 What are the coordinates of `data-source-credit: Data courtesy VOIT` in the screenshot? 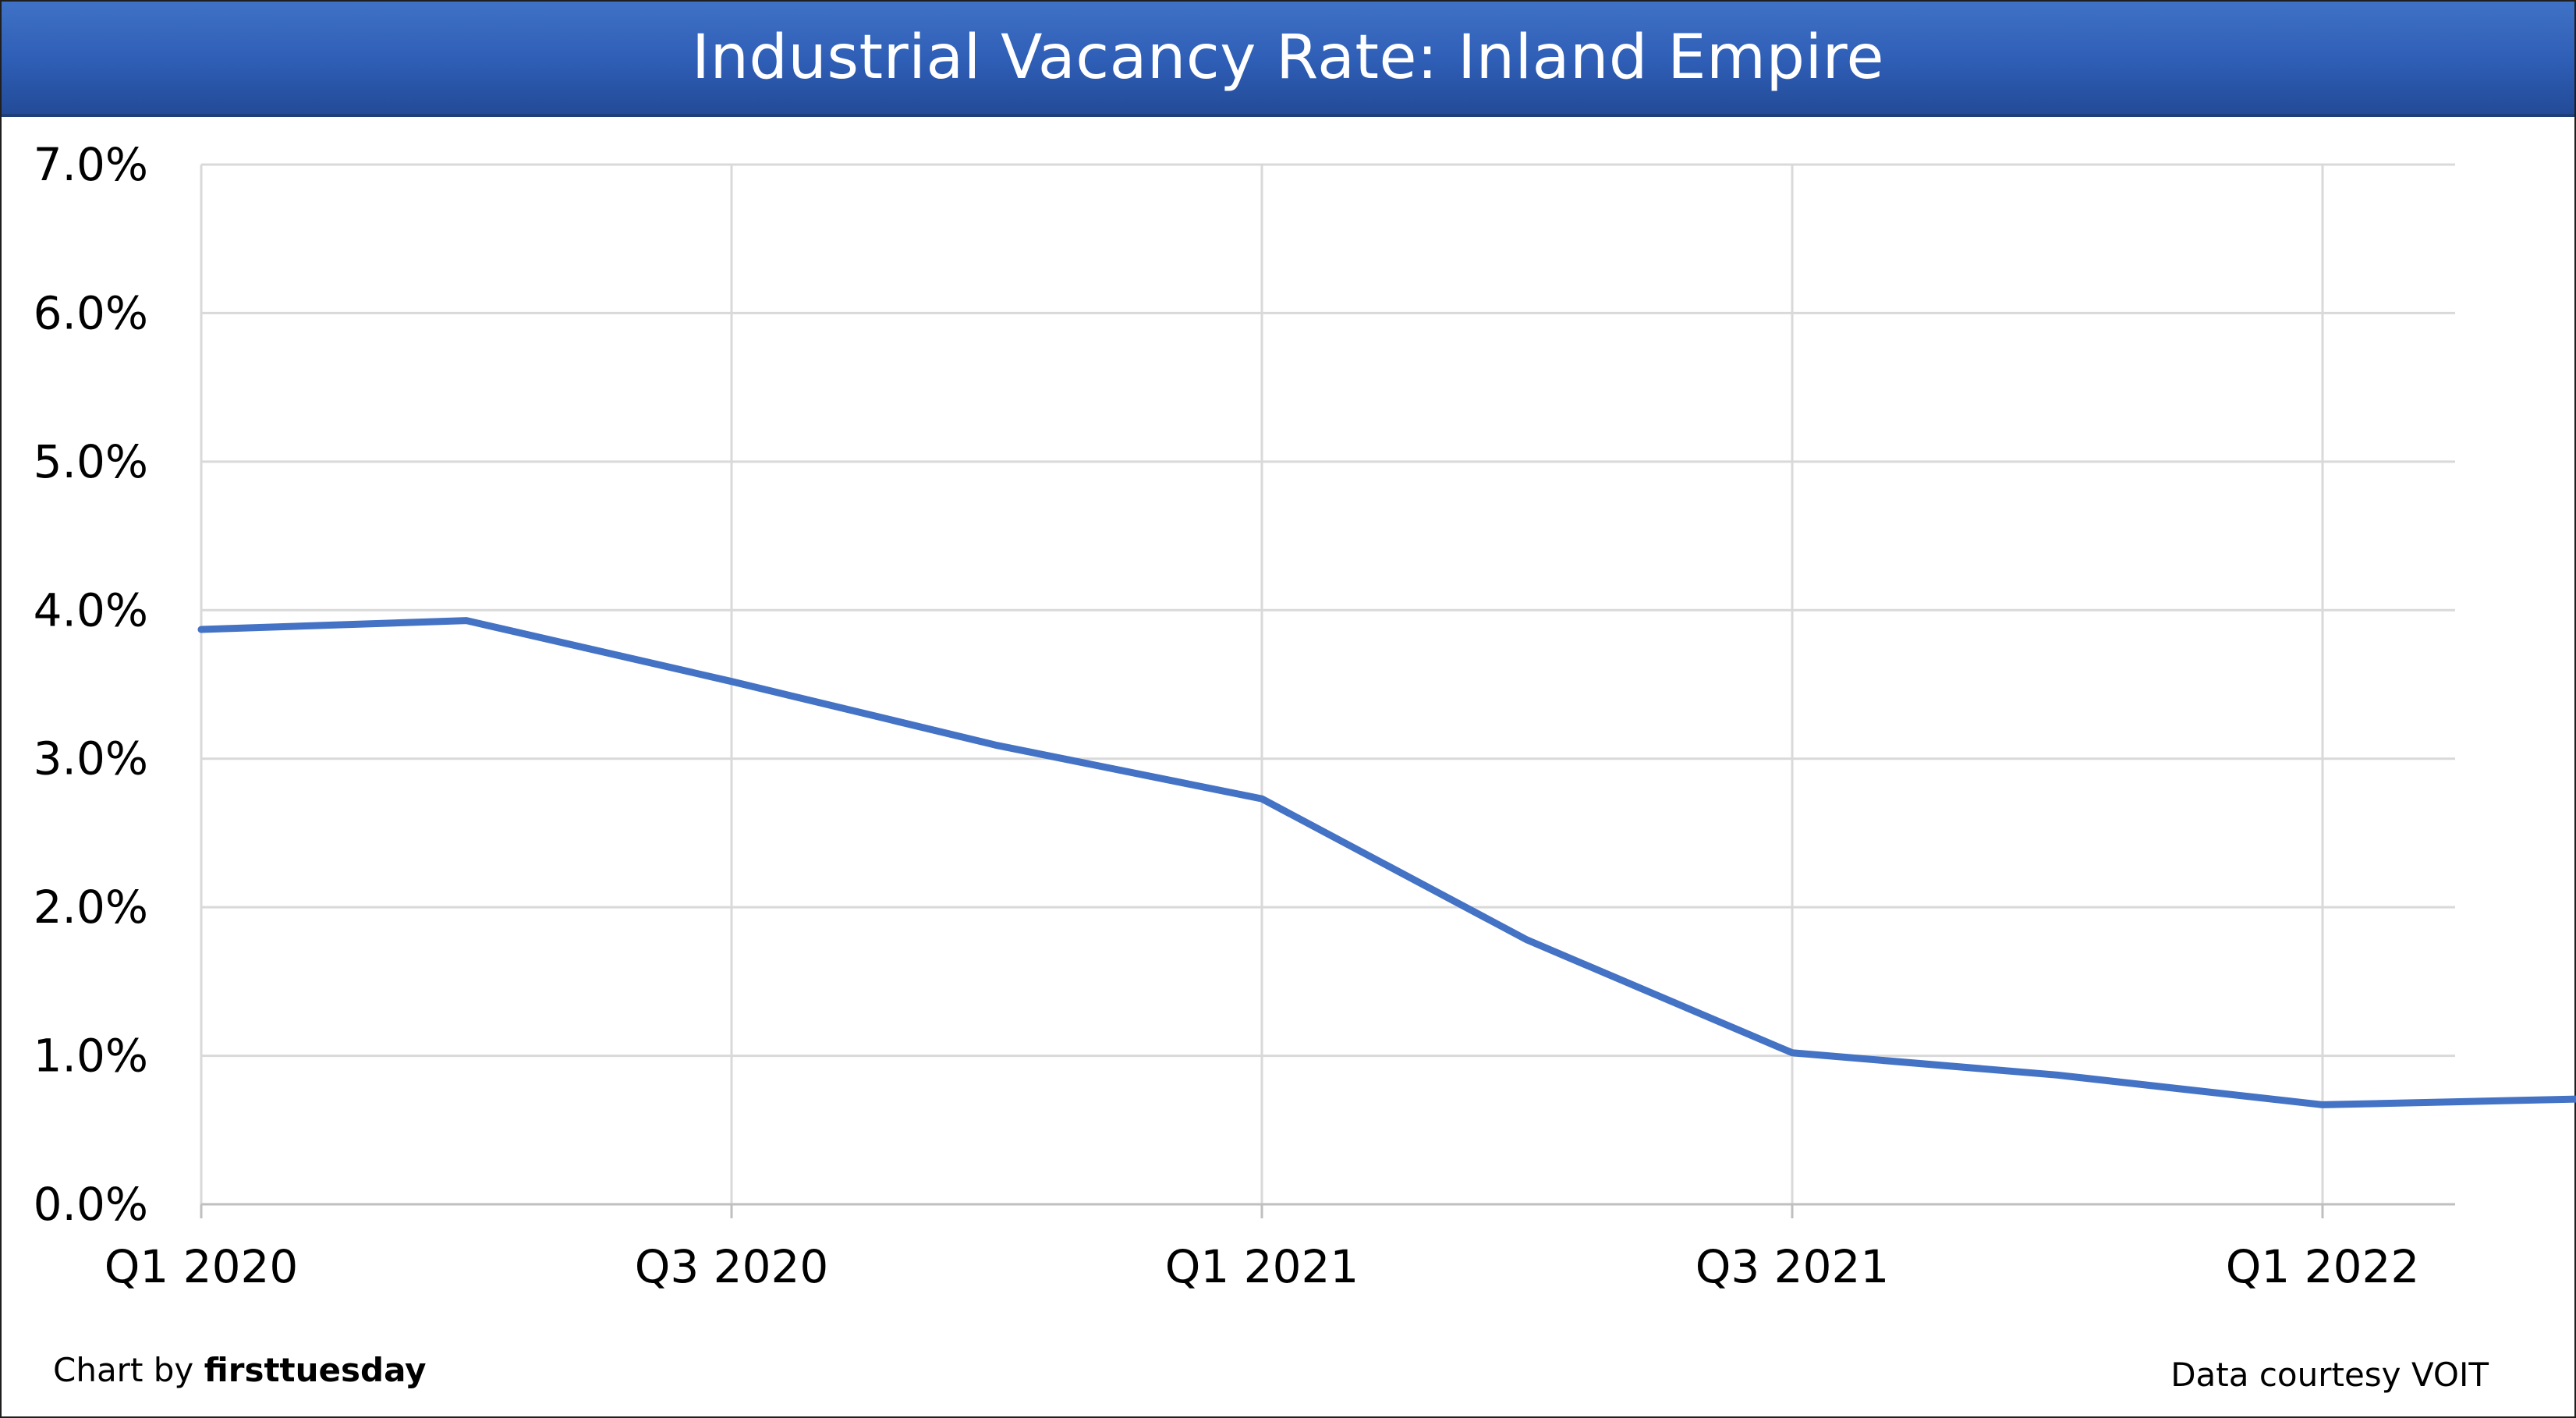 It's located at (2329, 1375).